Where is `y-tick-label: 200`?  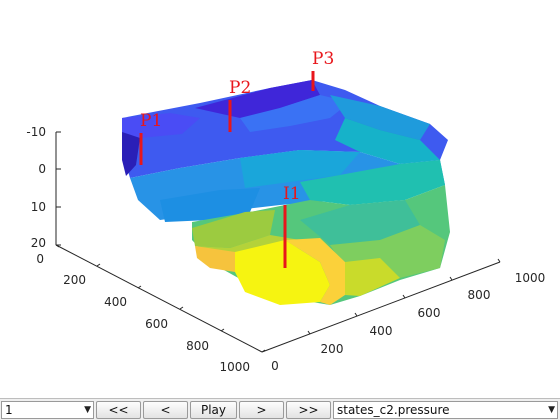 y-tick-label: 200 is located at coordinates (332, 349).